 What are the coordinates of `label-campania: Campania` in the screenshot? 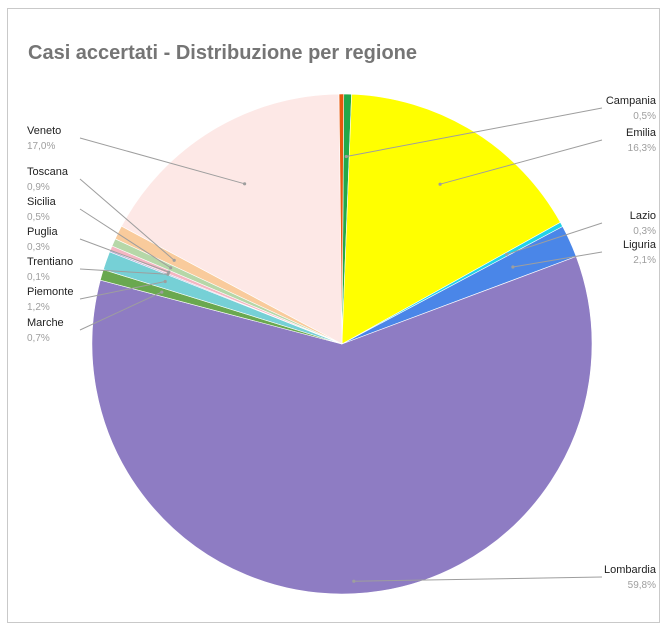 It's located at (631, 101).